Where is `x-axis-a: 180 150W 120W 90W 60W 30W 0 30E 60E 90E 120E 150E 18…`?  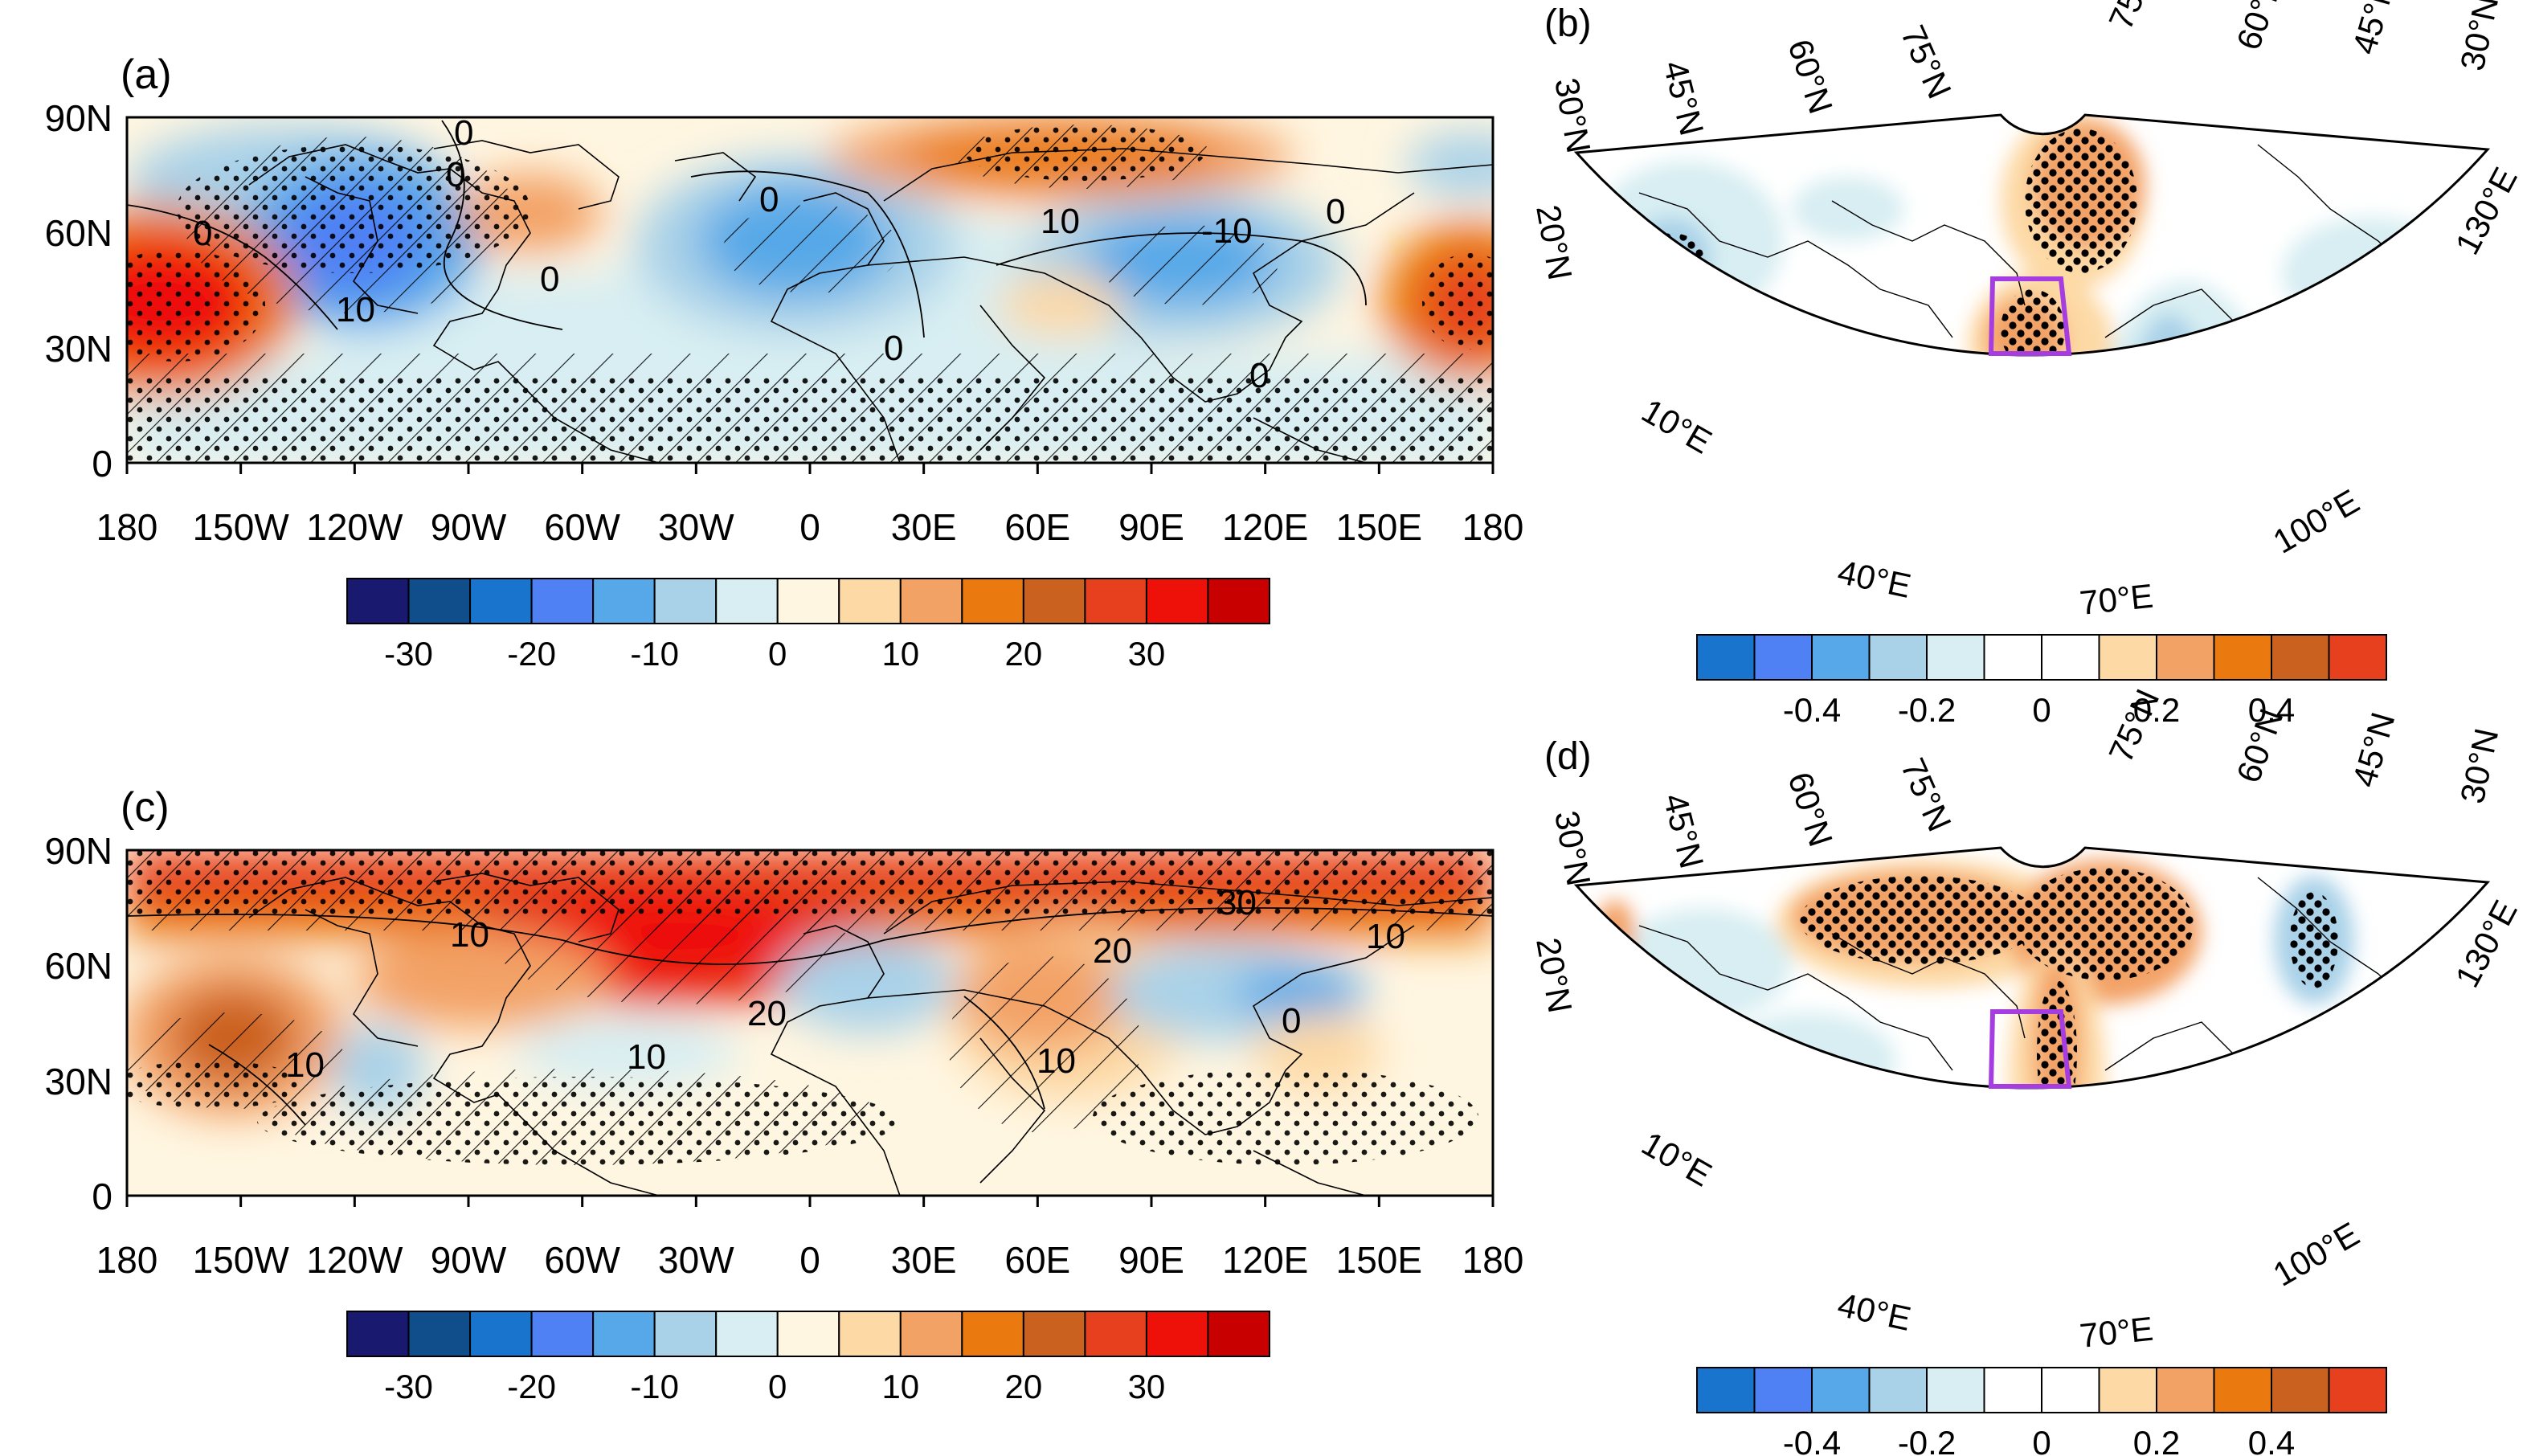 x-axis-a: 180 150W 120W 90W 60W 30W 0 30E 60E 90E 120E 150E 18… is located at coordinates (810, 506).